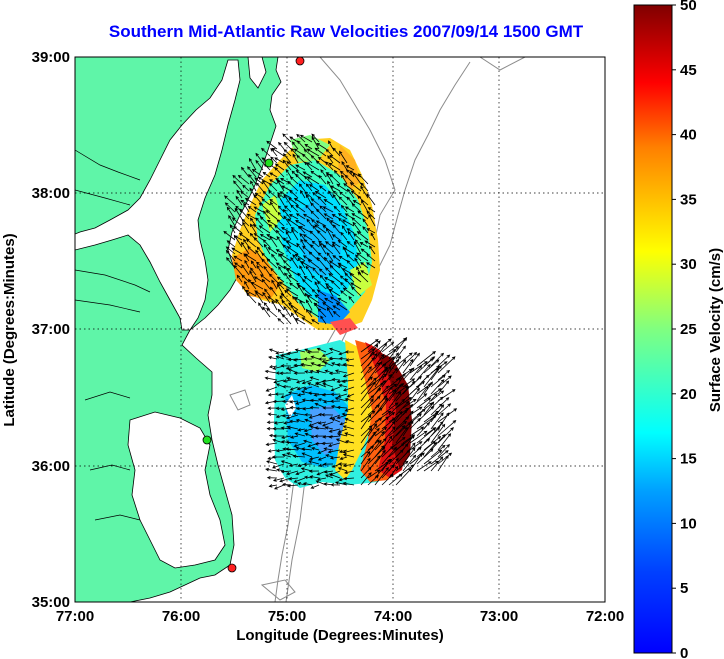 This screenshot has height=659, width=724. Describe the element at coordinates (113, 335) in the screenshot. I see `rivers` at that location.